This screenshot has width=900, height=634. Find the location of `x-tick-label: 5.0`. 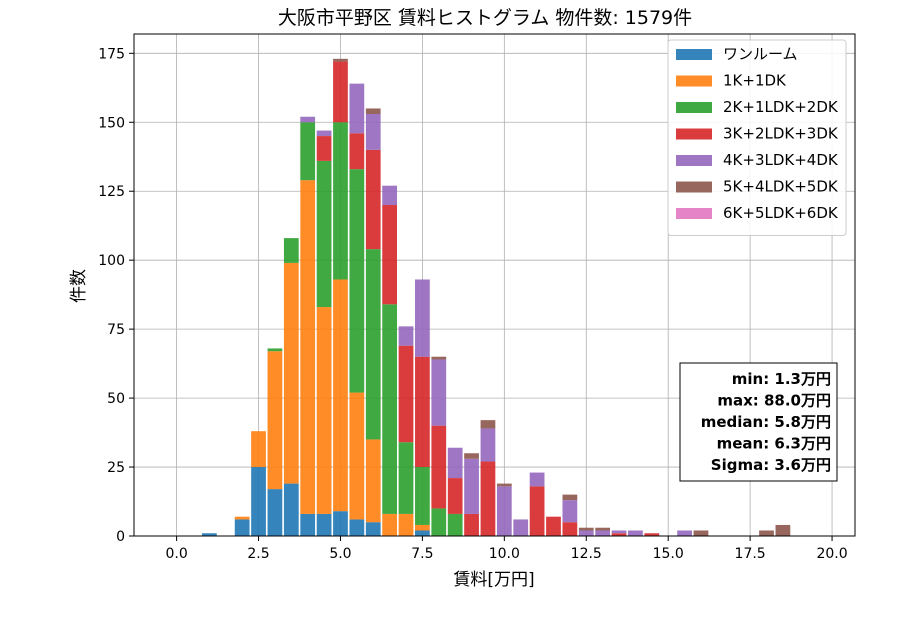

x-tick-label: 5.0 is located at coordinates (340, 554).